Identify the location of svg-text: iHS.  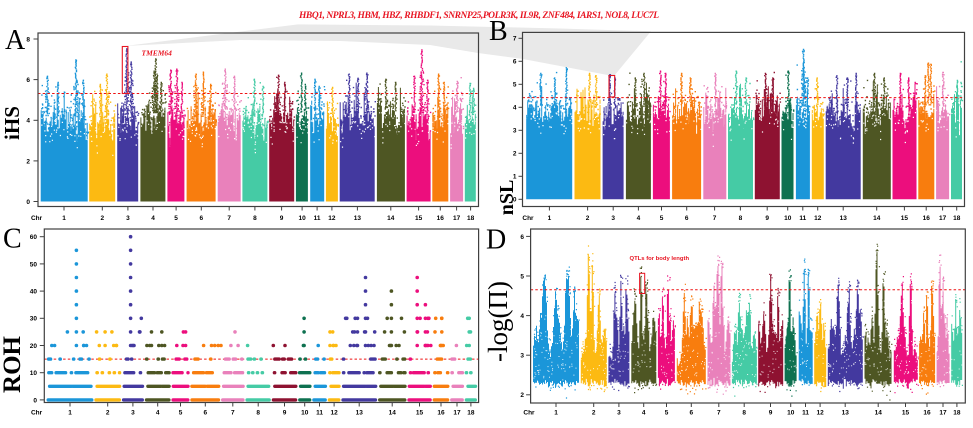
(12, 123).